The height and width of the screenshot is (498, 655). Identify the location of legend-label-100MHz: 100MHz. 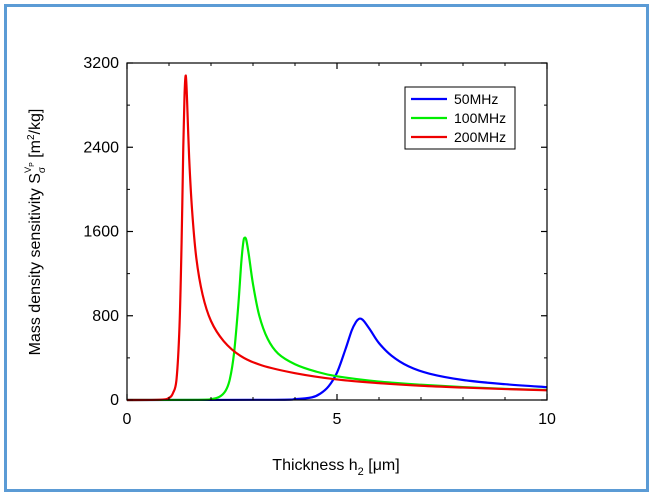
(480, 118).